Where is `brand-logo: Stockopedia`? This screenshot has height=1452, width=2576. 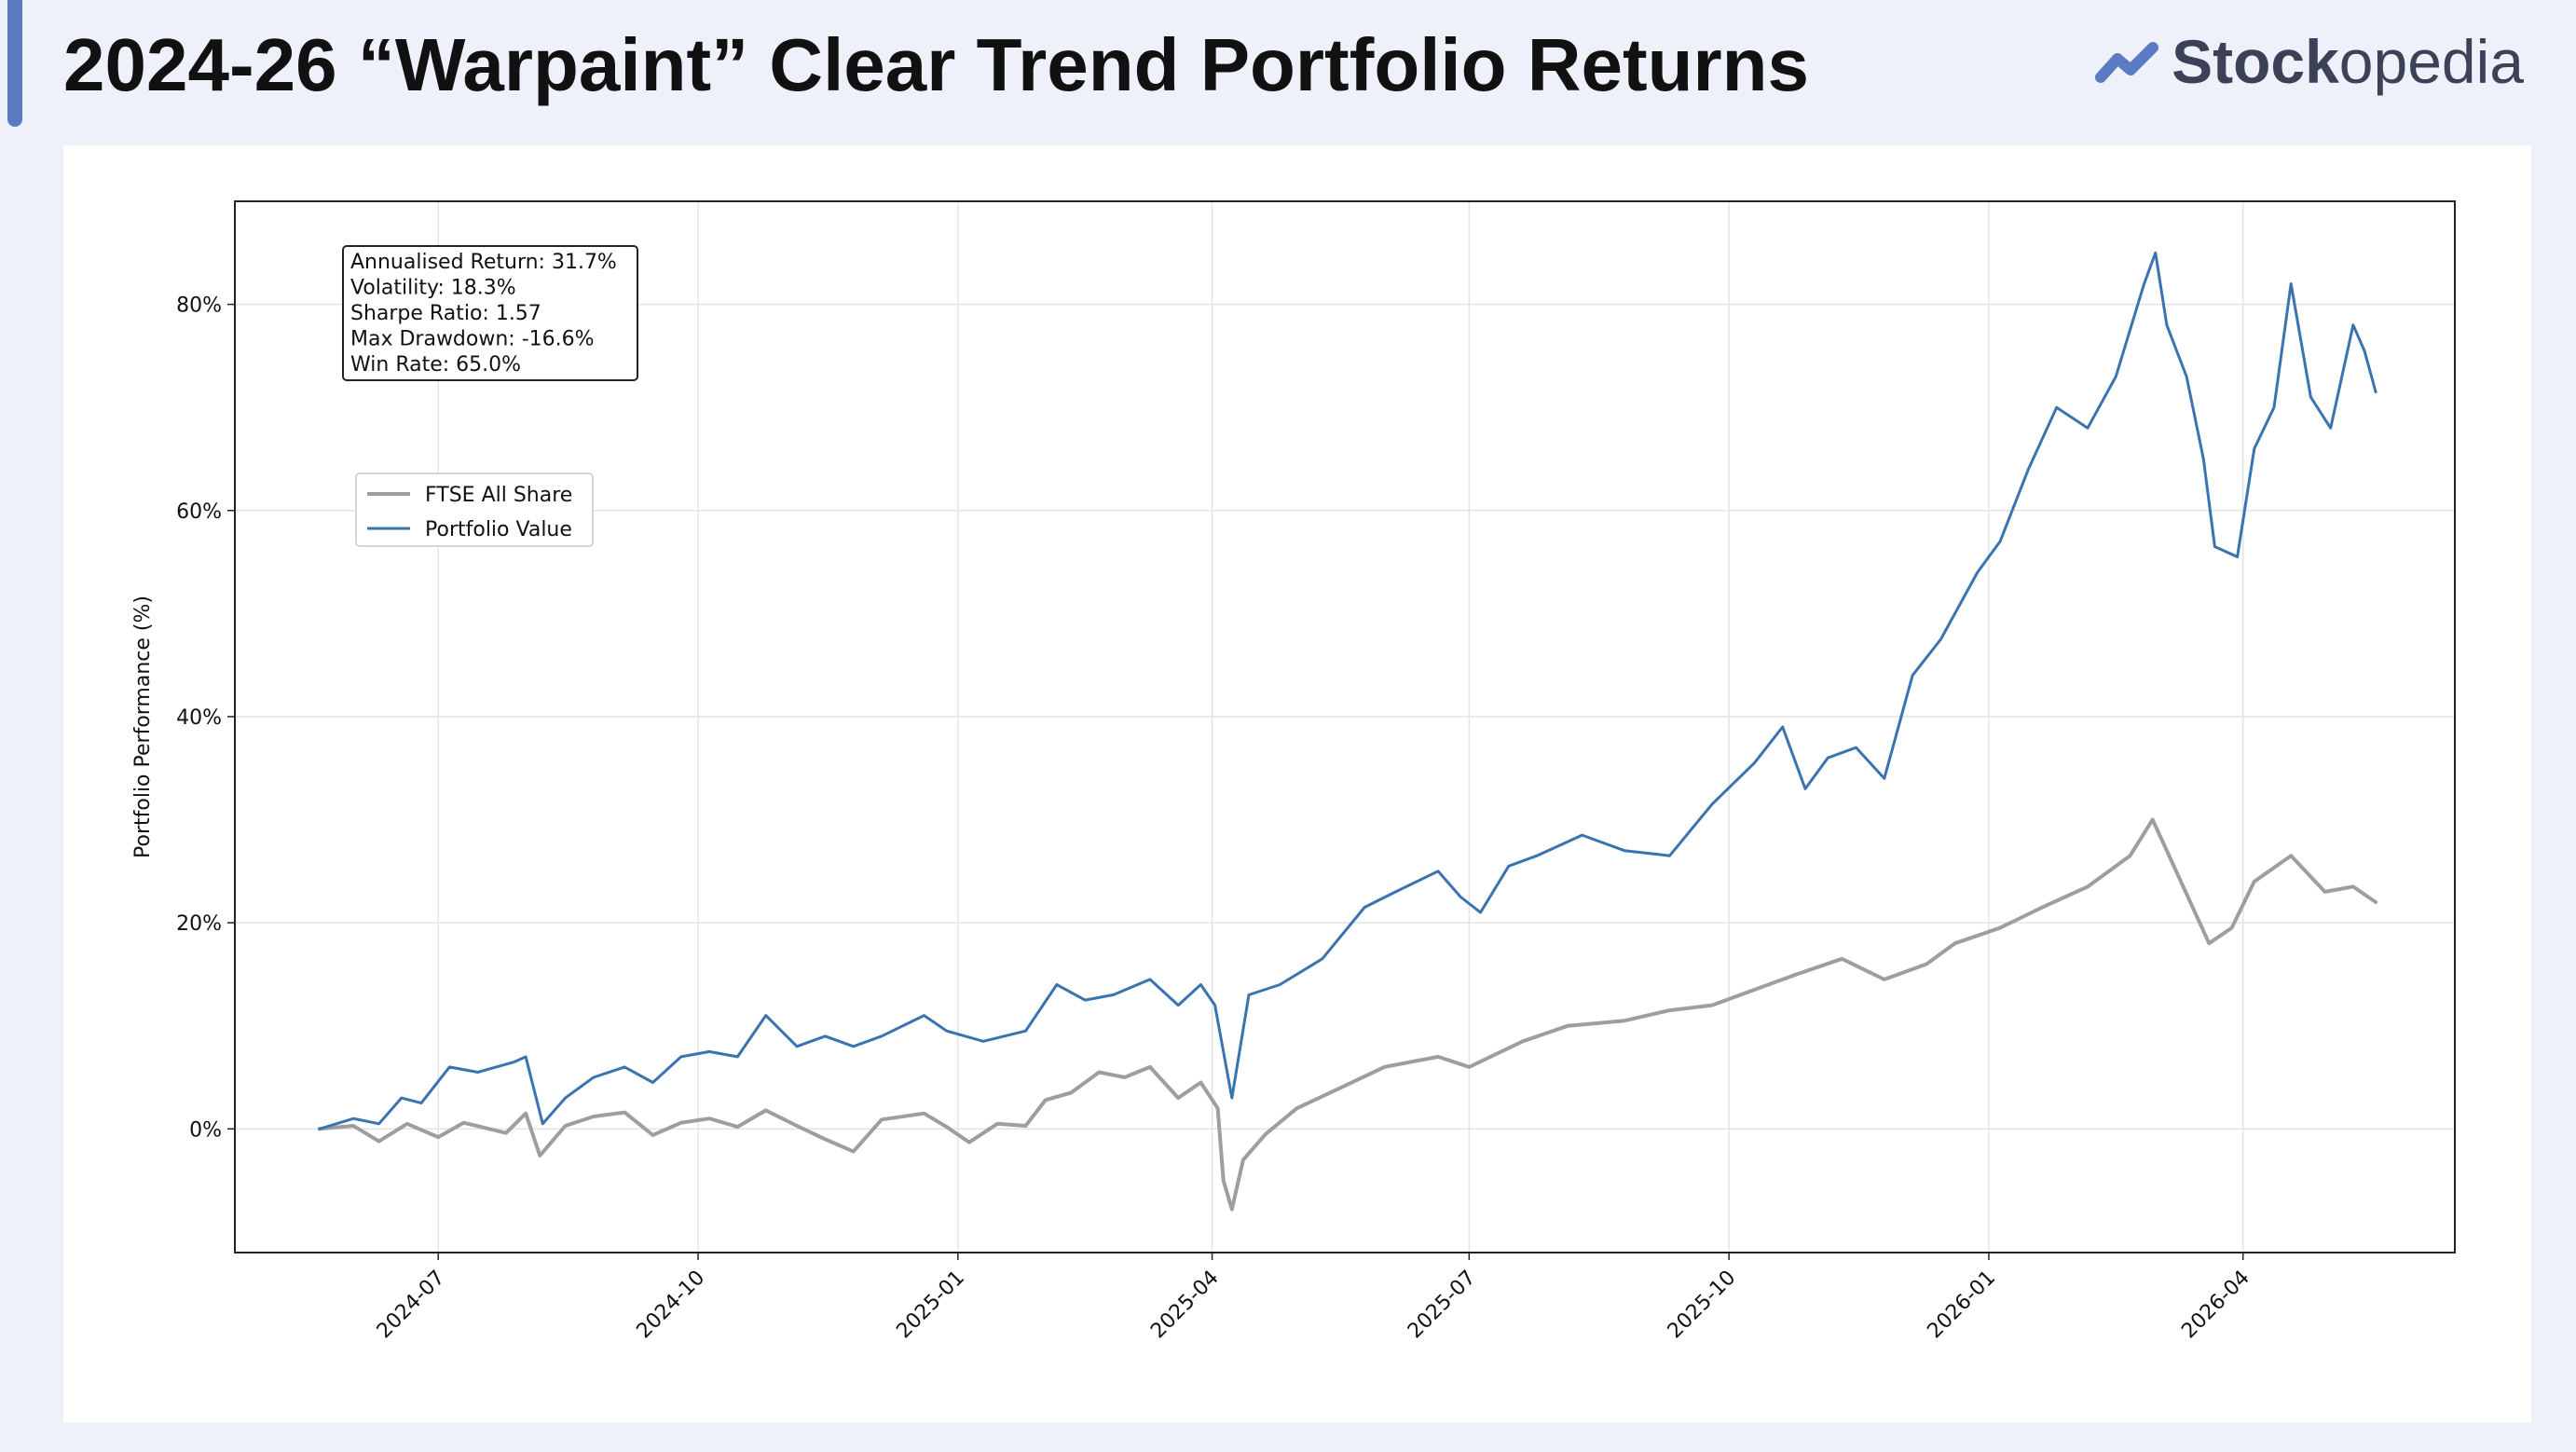 brand-logo: Stockopedia is located at coordinates (2309, 61).